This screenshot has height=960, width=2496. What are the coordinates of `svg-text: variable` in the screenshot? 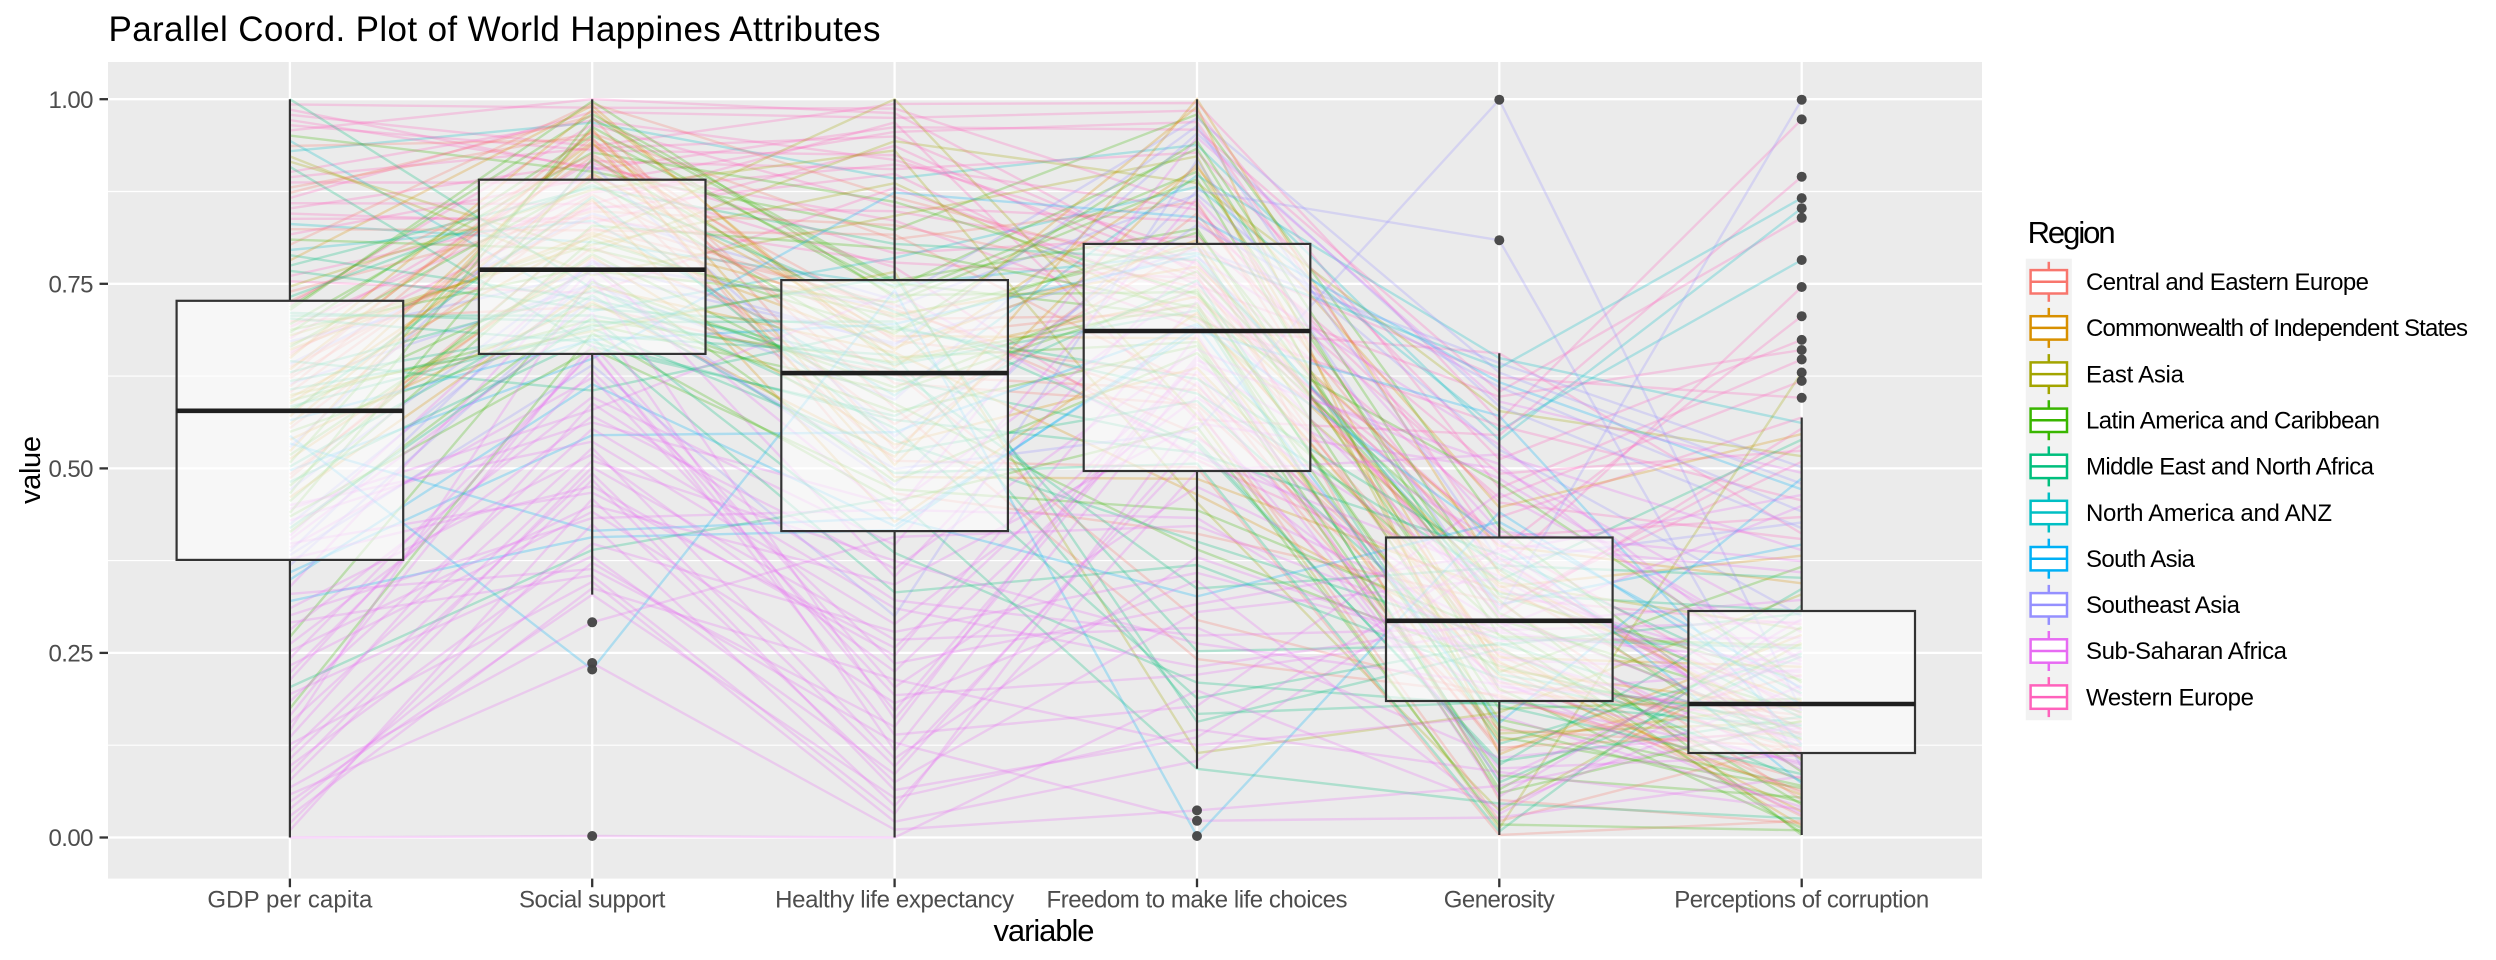 It's located at (1044, 930).